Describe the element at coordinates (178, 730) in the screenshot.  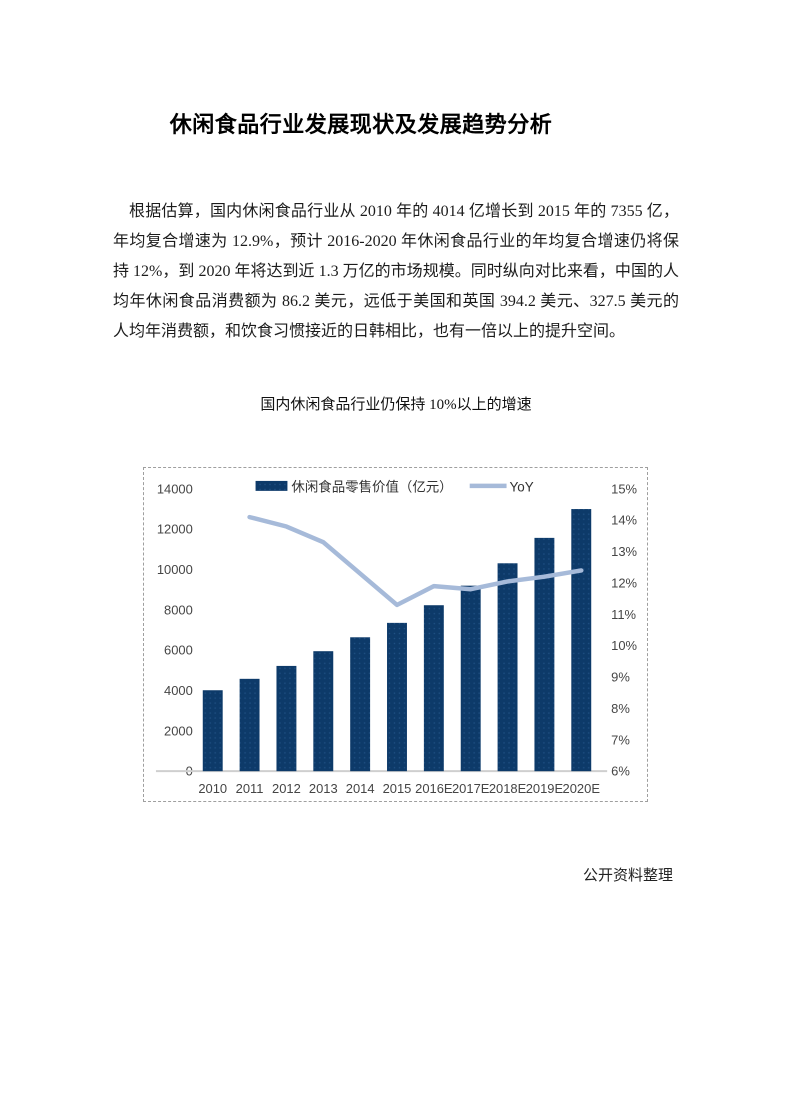
I see `left-axis-tick: 2000` at that location.